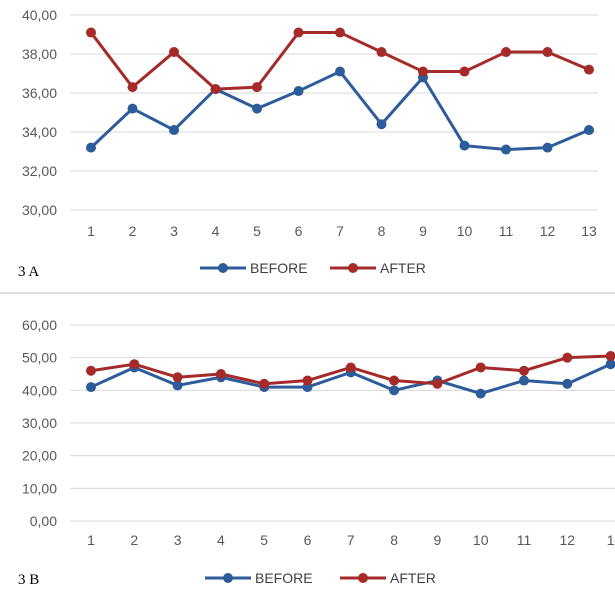  What do you see at coordinates (28, 272) in the screenshot?
I see `panel-label: 3 A` at bounding box center [28, 272].